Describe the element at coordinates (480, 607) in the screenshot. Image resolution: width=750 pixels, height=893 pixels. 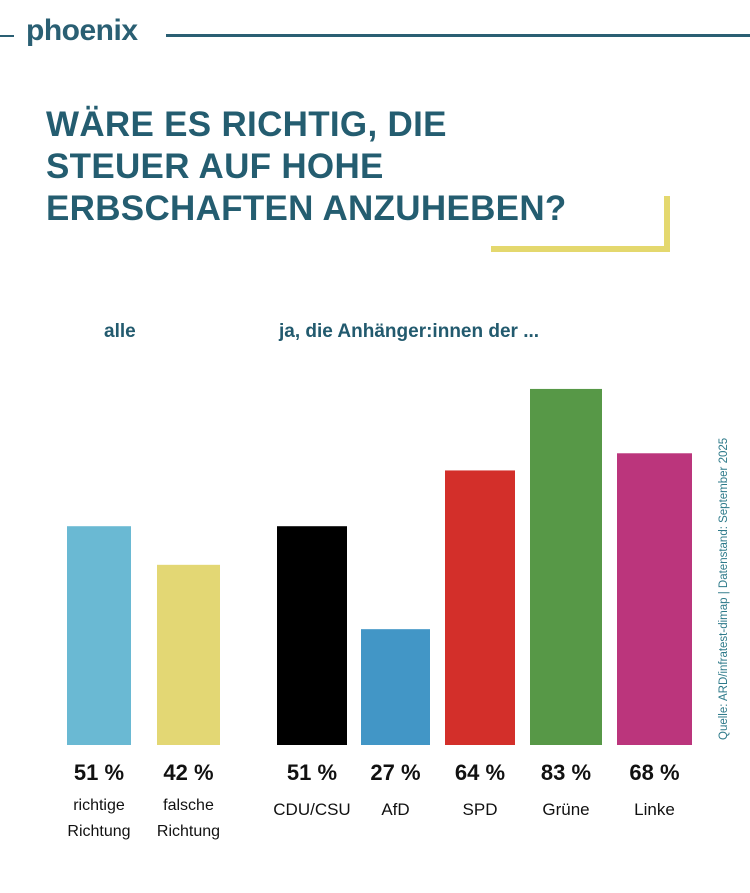
I see `bar-spd` at that location.